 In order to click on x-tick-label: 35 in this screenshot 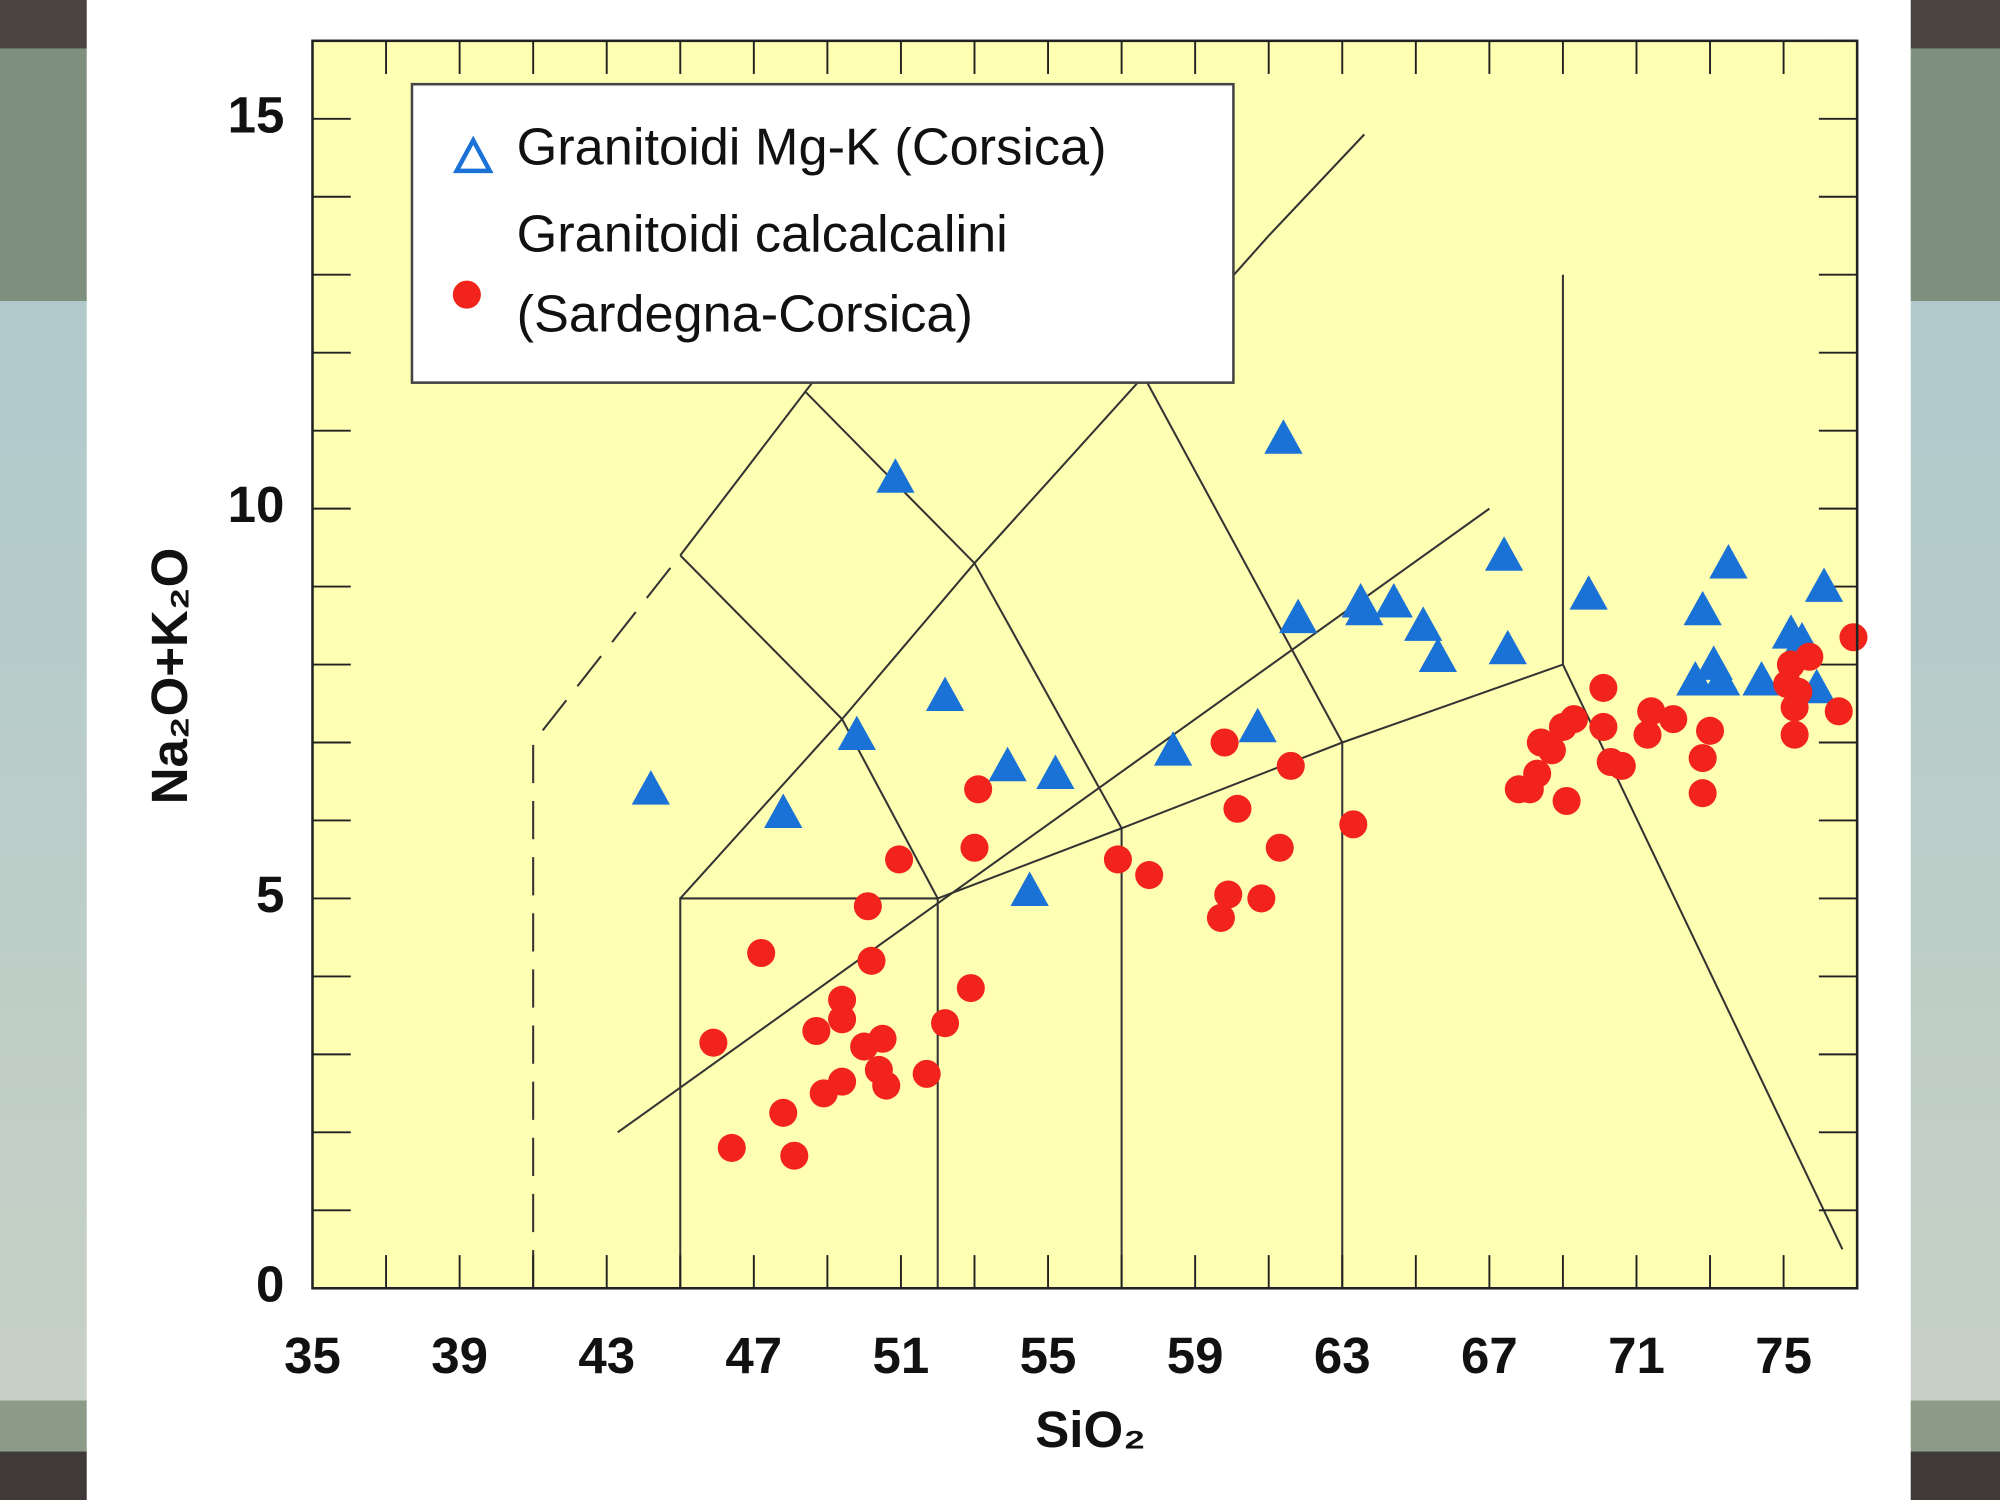, I will do `click(312, 1355)`.